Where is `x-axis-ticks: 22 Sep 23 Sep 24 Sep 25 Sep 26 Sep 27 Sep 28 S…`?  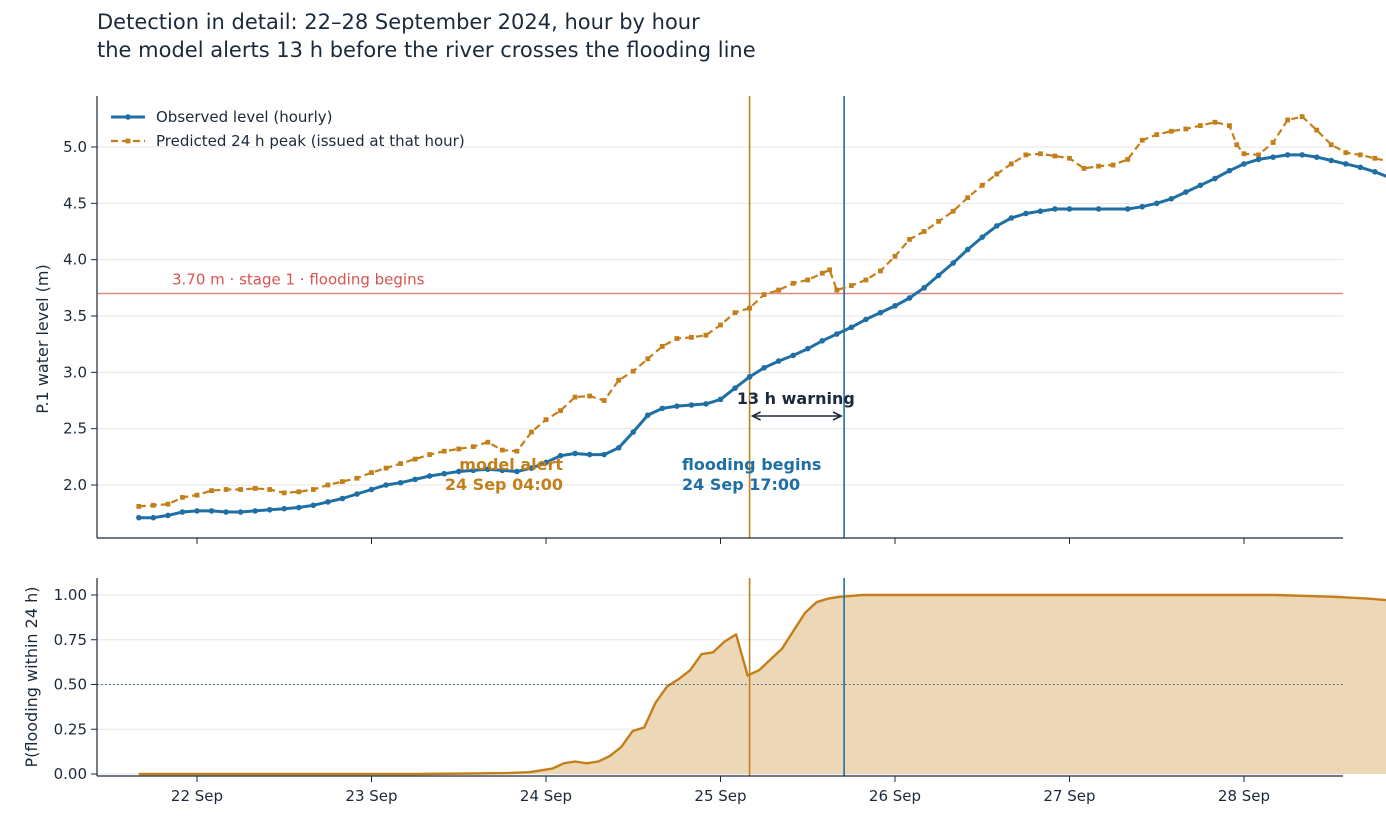
x-axis-ticks: 22 Sep 23 Sep 24 Sep 25 Sep 26 Sep 27 Sep 28 S… is located at coordinates (720, 790).